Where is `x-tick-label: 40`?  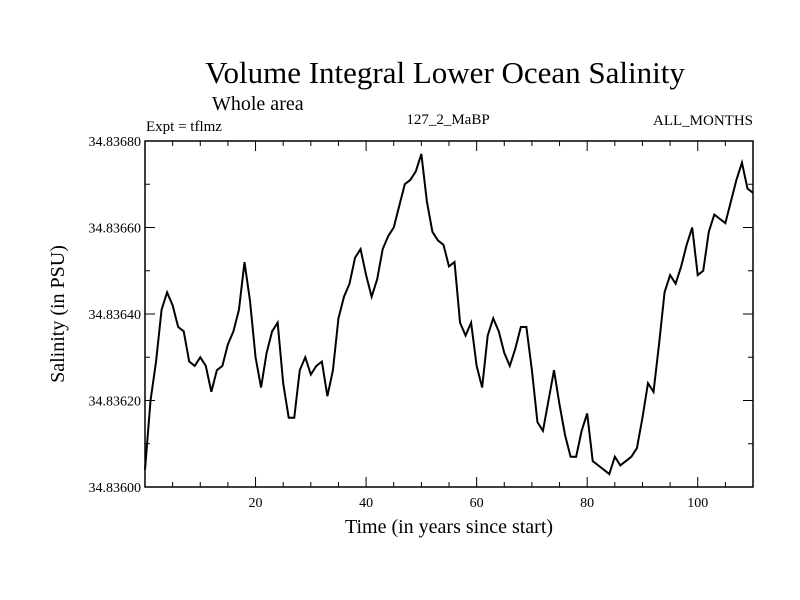
x-tick-label: 40 is located at coordinates (366, 503).